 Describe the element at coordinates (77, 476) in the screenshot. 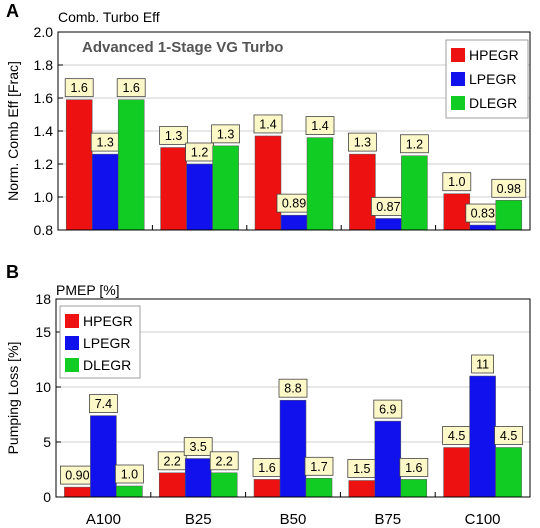

I see `data-label: 0.90` at that location.